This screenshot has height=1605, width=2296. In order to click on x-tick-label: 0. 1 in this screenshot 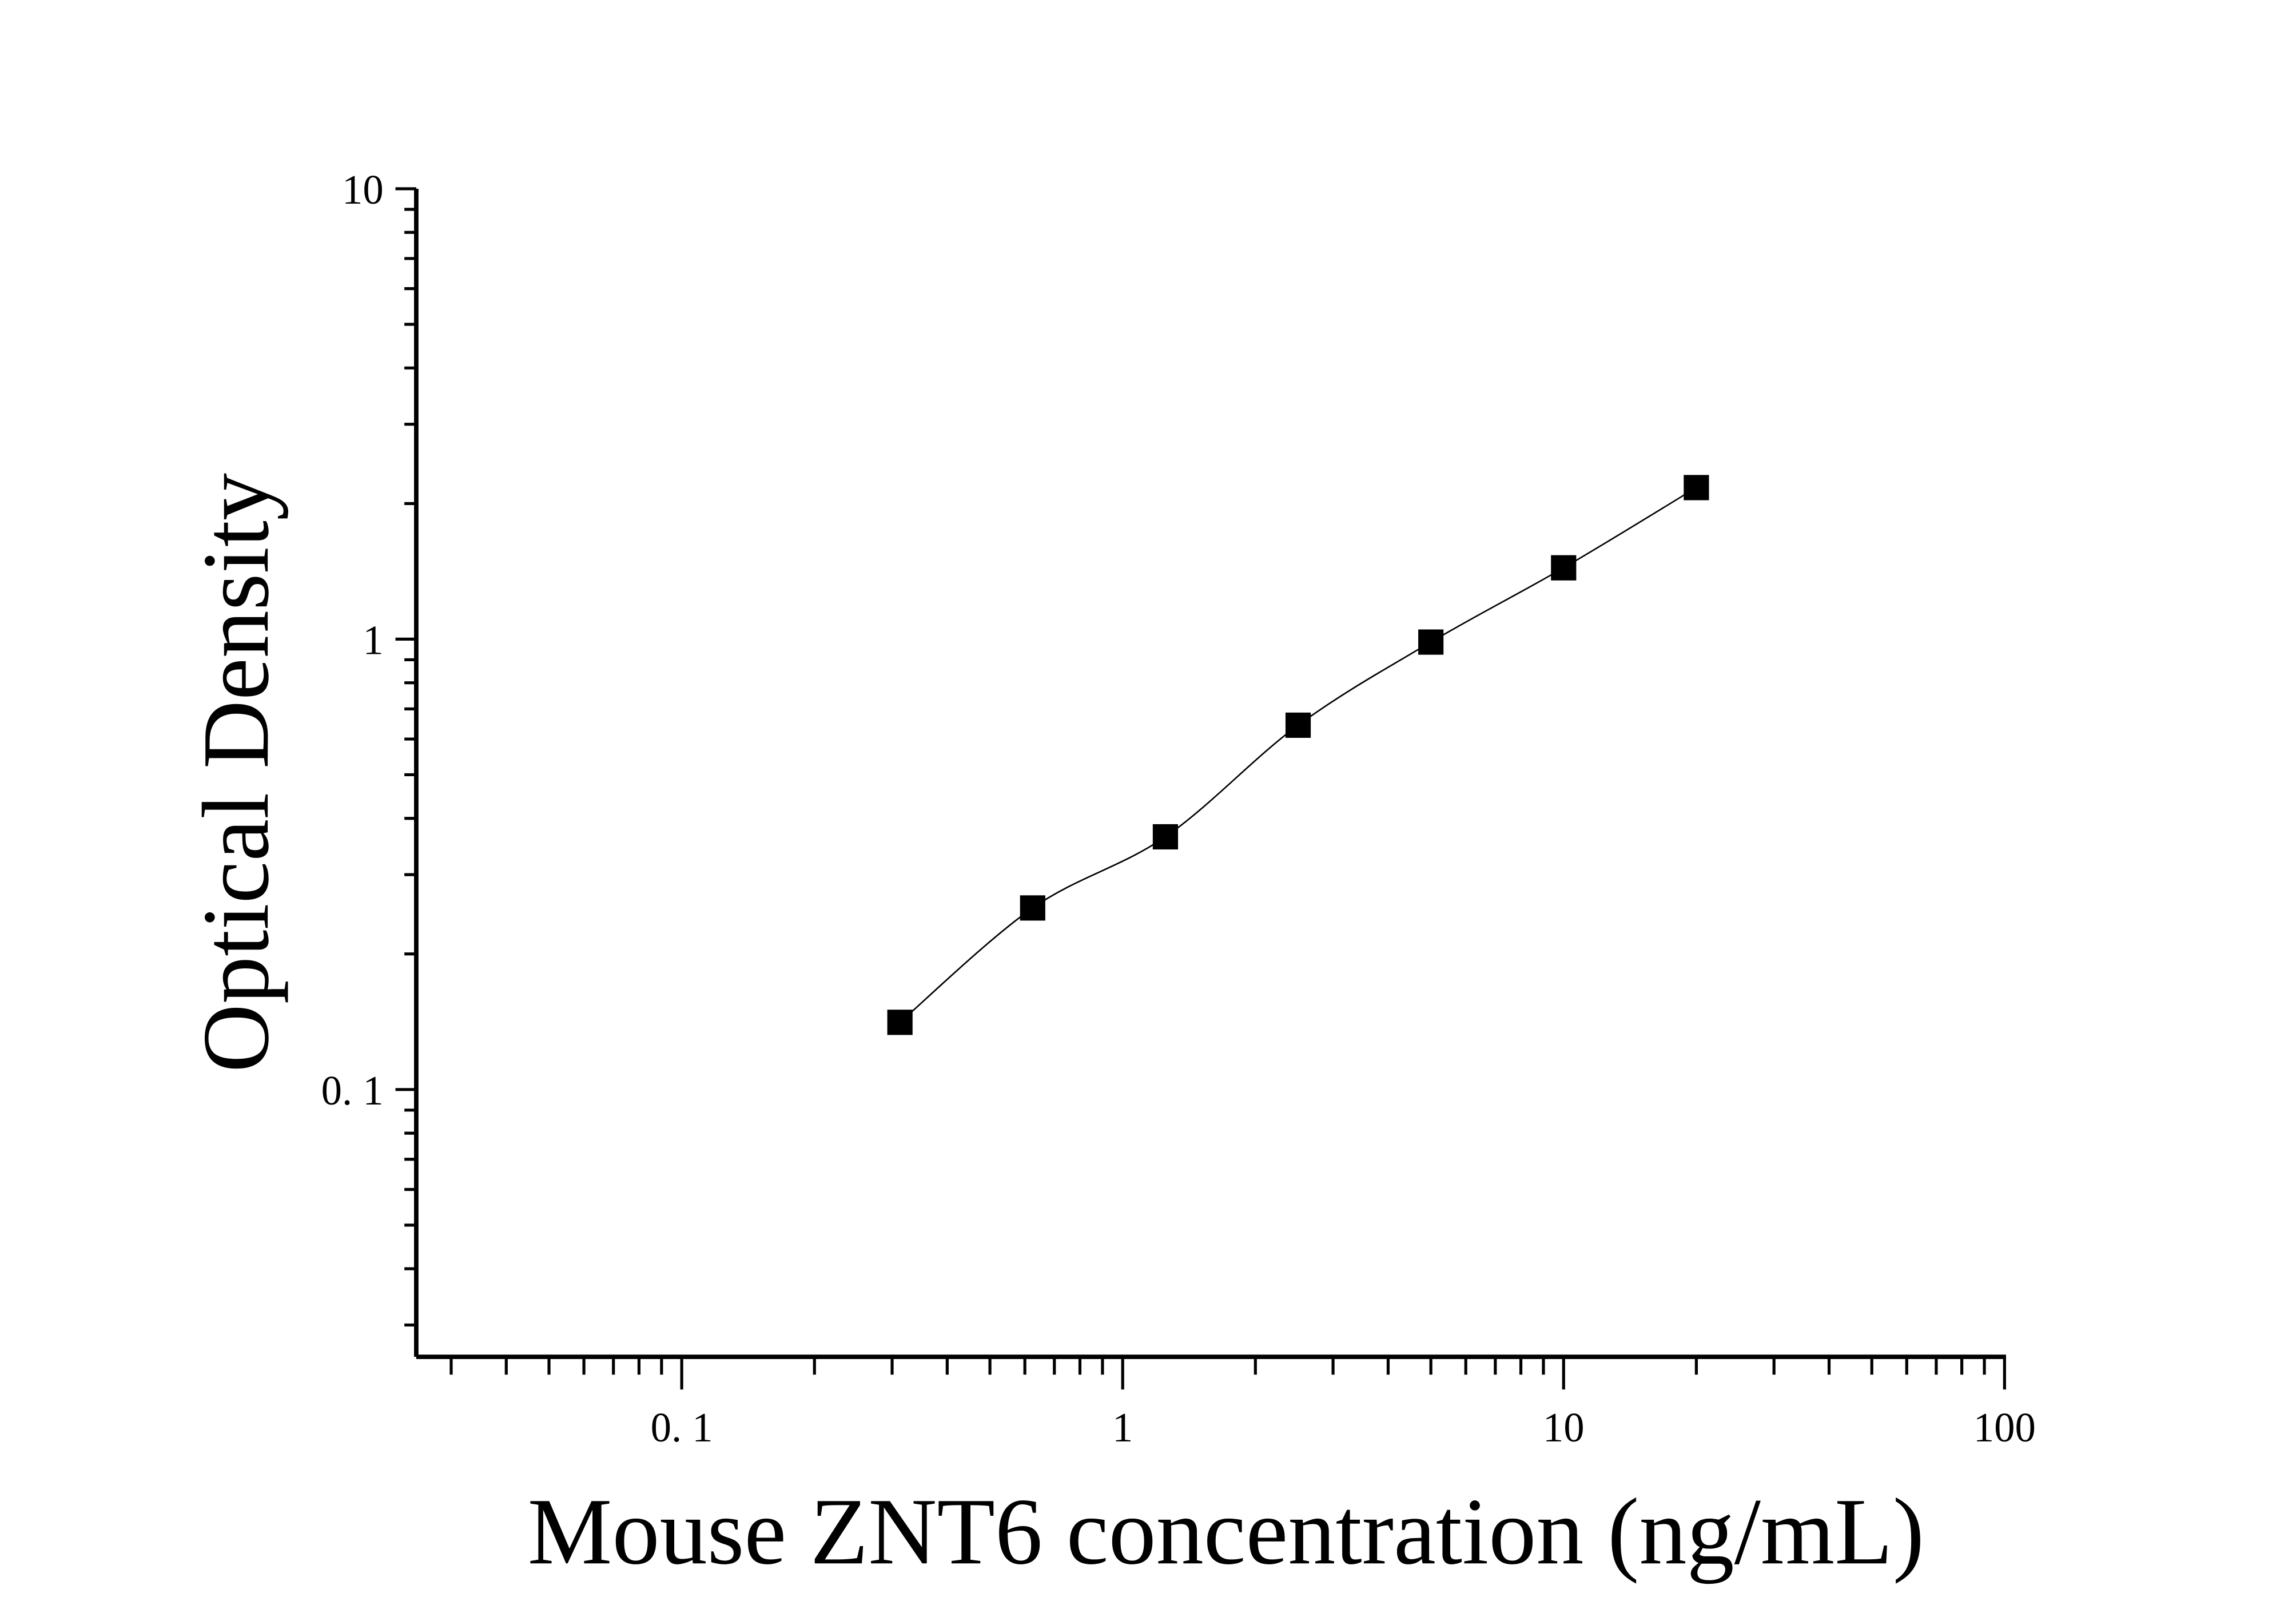, I will do `click(682, 1427)`.